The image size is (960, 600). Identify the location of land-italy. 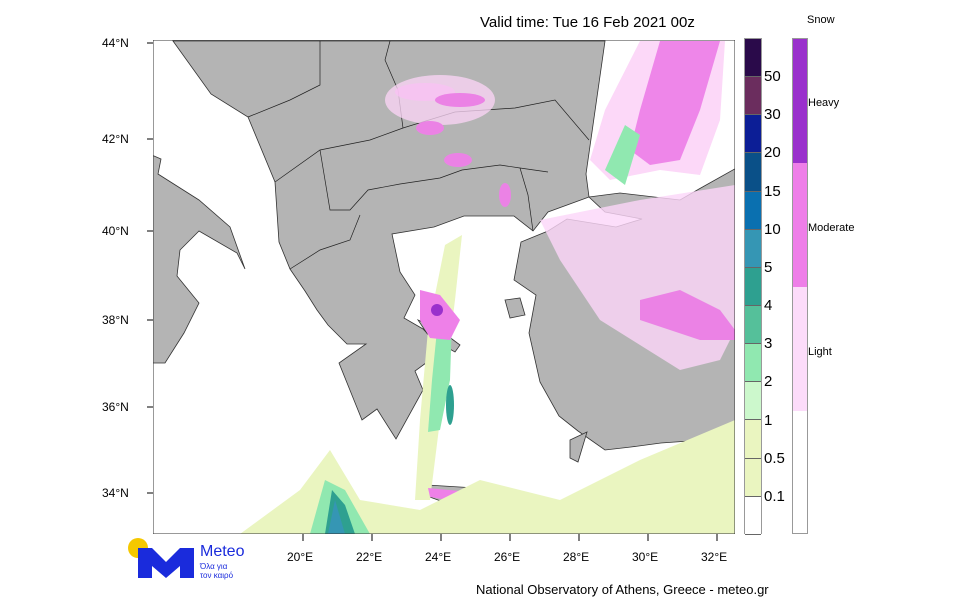
(199, 259).